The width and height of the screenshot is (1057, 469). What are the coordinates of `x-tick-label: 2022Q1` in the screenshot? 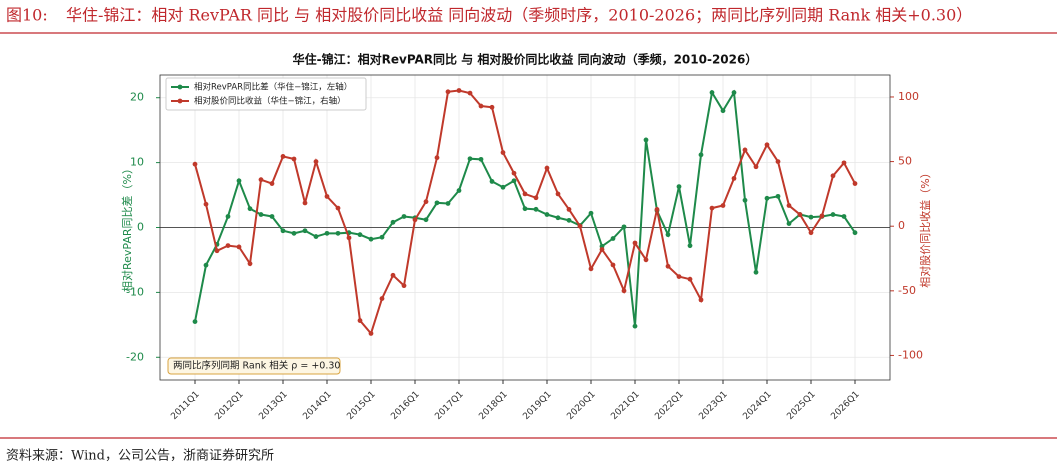 It's located at (669, 406).